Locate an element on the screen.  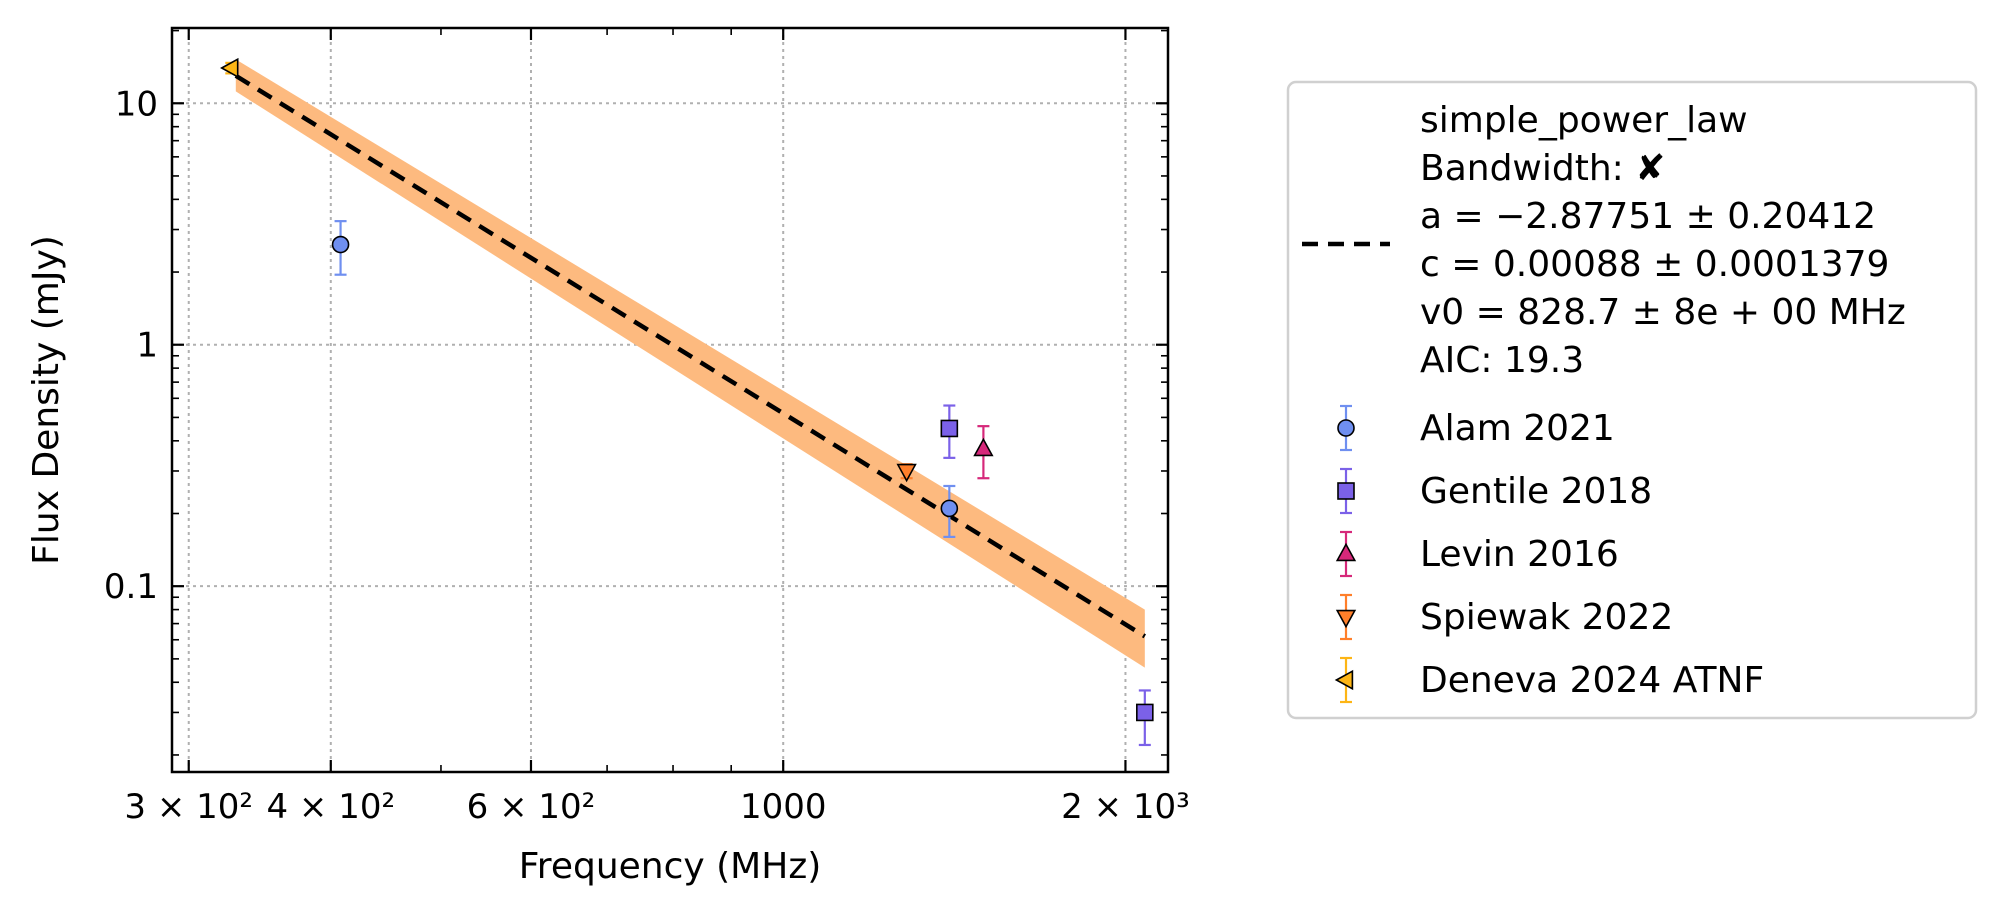
y-tick-label: 10 is located at coordinates (136, 104).